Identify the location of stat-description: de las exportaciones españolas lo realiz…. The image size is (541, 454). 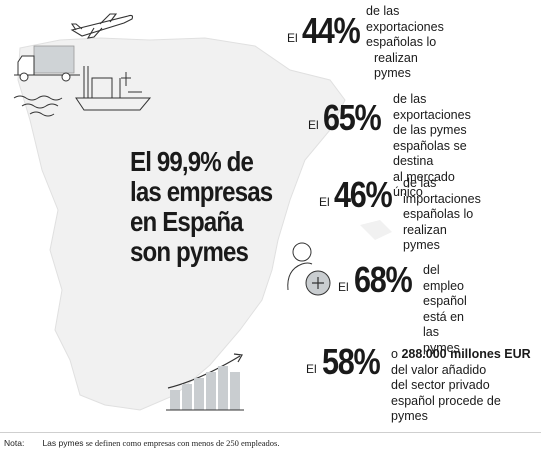
(405, 43).